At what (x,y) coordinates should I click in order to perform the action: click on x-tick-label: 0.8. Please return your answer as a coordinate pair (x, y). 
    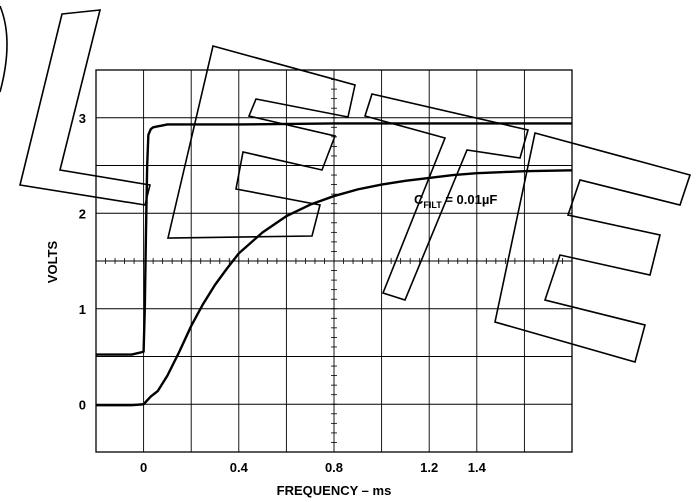
    Looking at the image, I should click on (334, 467).